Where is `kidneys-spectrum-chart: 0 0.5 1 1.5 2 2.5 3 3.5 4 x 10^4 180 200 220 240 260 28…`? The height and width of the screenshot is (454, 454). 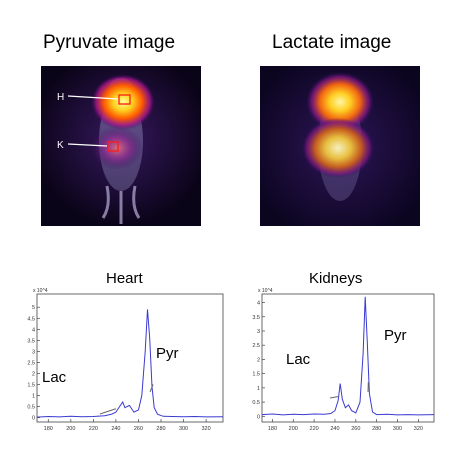
kidneys-spectrum-chart: 0 0.5 1 1.5 2 2.5 3 3.5 4 x 10^4 180 200 220 240 260 28… is located at coordinates (343, 360).